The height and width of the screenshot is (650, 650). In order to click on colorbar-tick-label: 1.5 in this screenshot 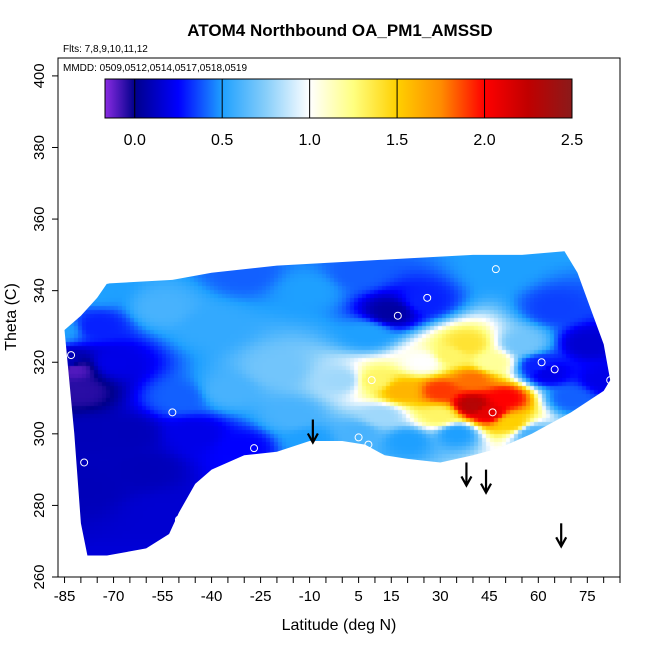, I will do `click(397, 140)`.